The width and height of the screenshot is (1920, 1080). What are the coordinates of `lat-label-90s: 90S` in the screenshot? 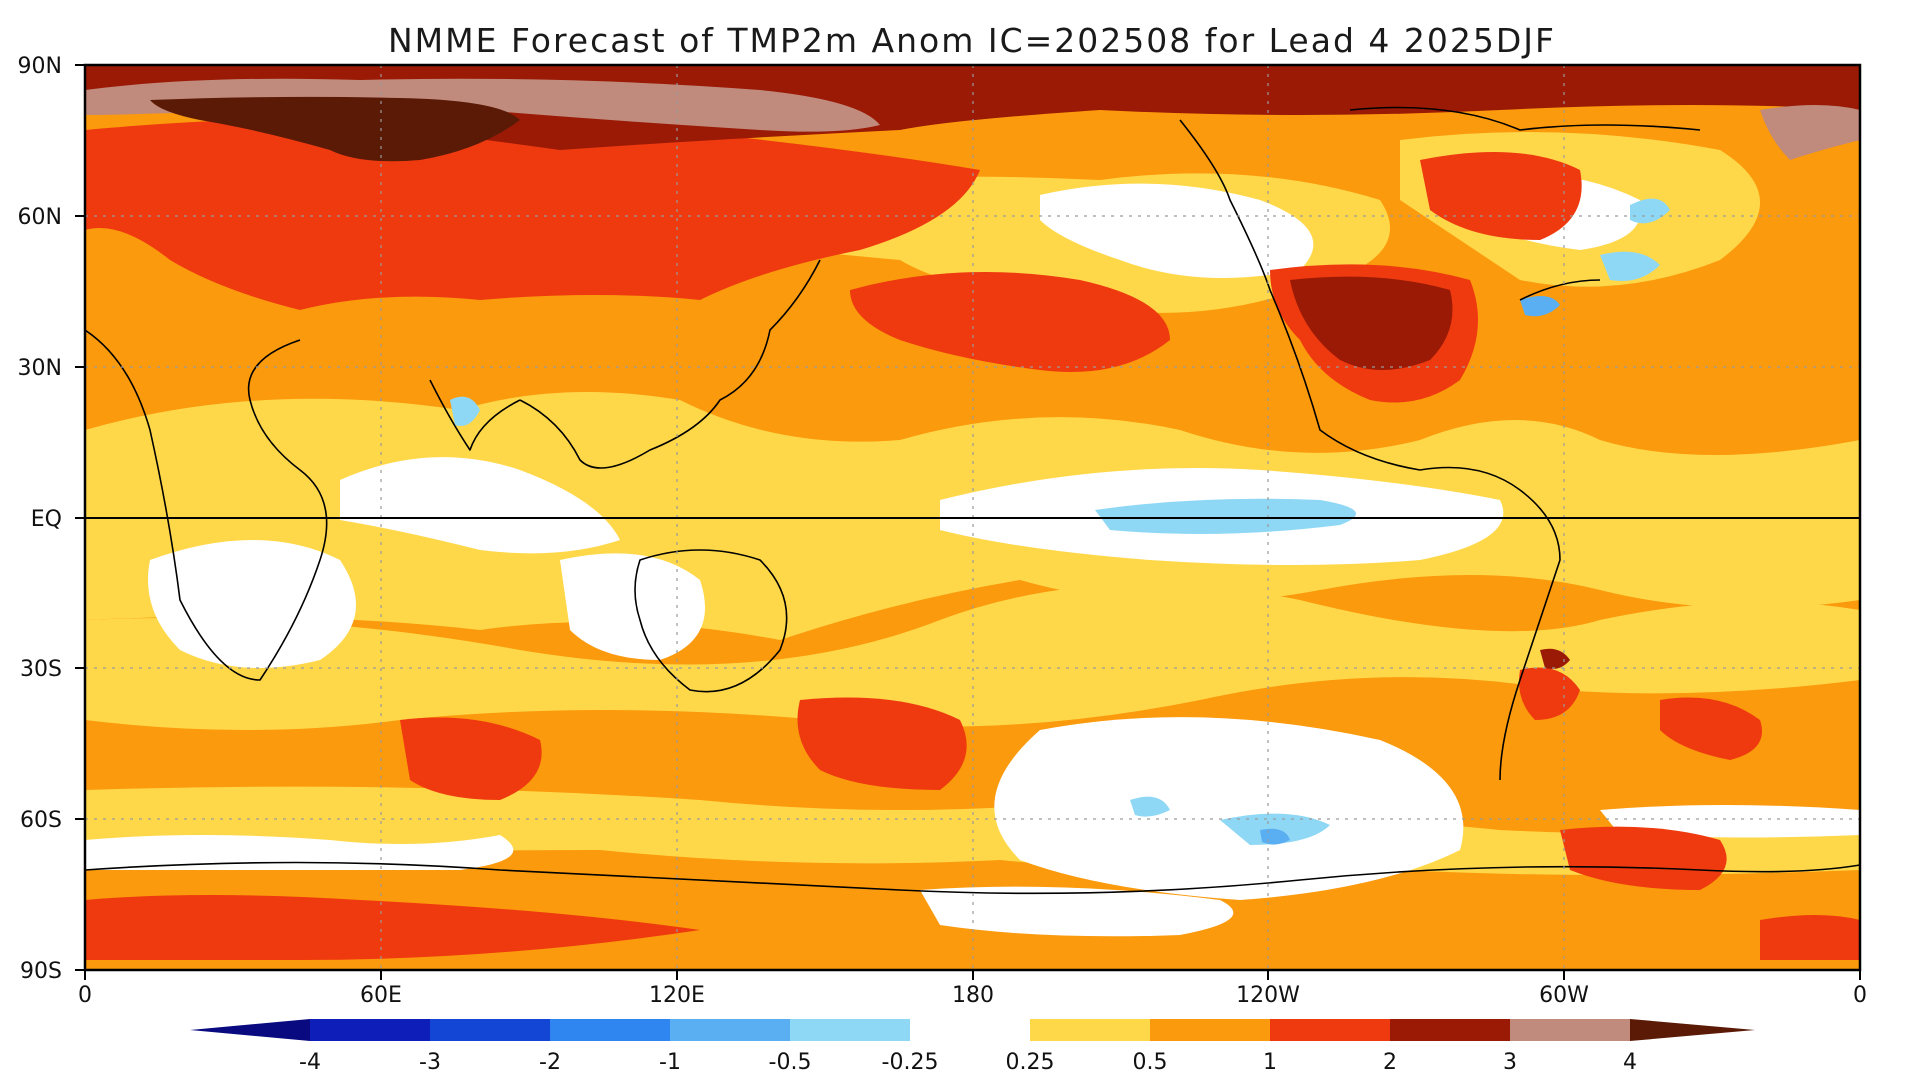 It's located at (41, 971).